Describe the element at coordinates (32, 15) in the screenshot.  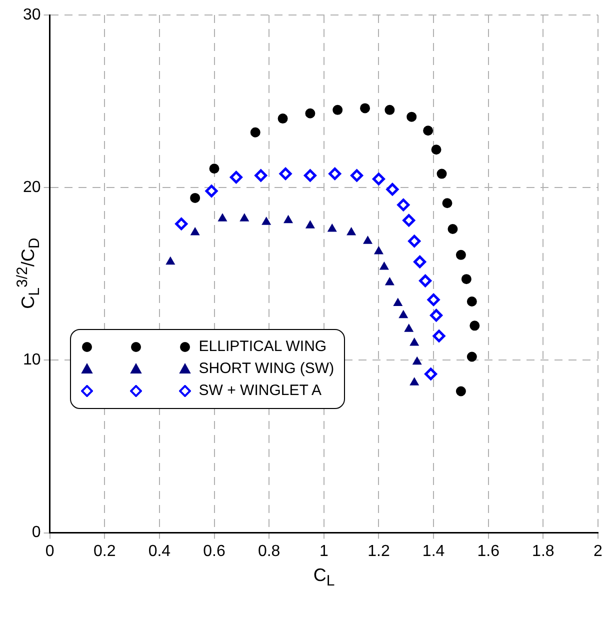
I see `y-tick-label: 30` at that location.